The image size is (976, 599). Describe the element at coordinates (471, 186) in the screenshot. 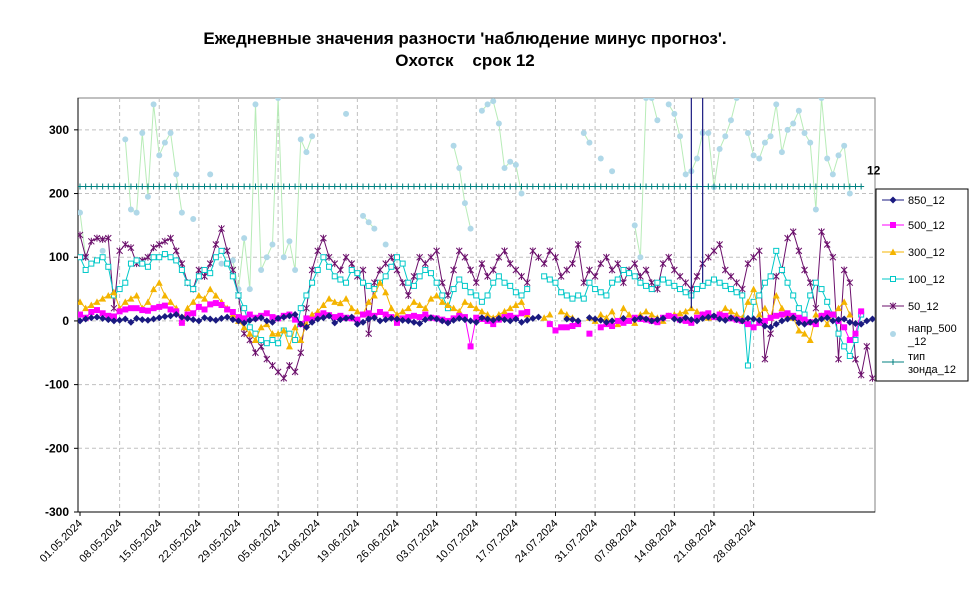

I see `series-тип-зонда_12` at that location.